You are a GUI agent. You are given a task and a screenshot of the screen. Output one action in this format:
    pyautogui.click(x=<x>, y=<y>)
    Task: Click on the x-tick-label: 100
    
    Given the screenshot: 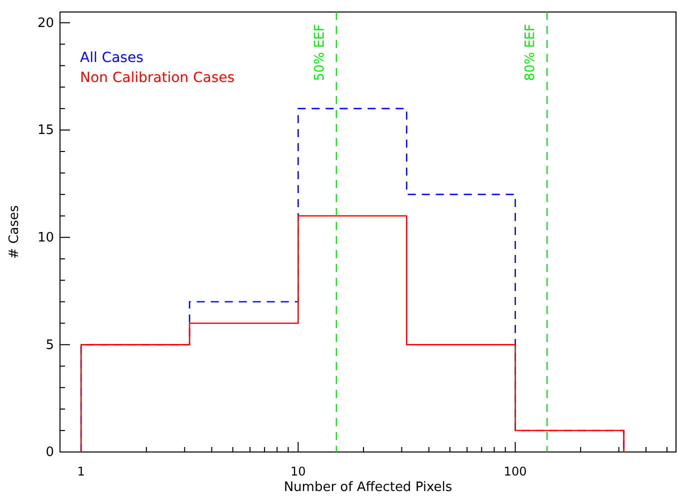 What is the action you would take?
    pyautogui.click(x=515, y=471)
    